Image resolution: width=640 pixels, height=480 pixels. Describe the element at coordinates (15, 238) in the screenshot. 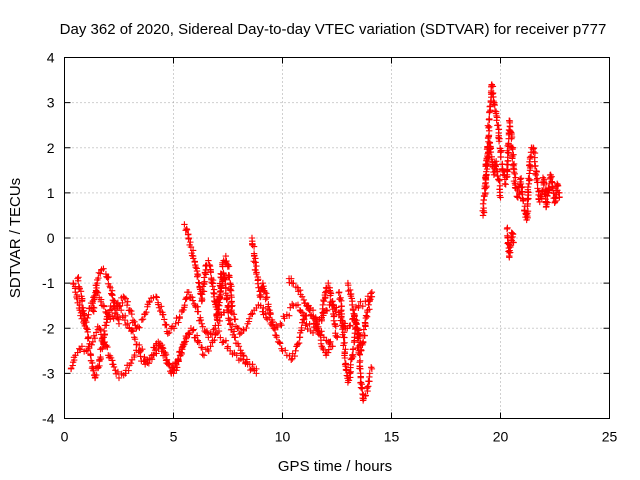

I see `y-axis-label: SDTVAR / TECUs` at that location.